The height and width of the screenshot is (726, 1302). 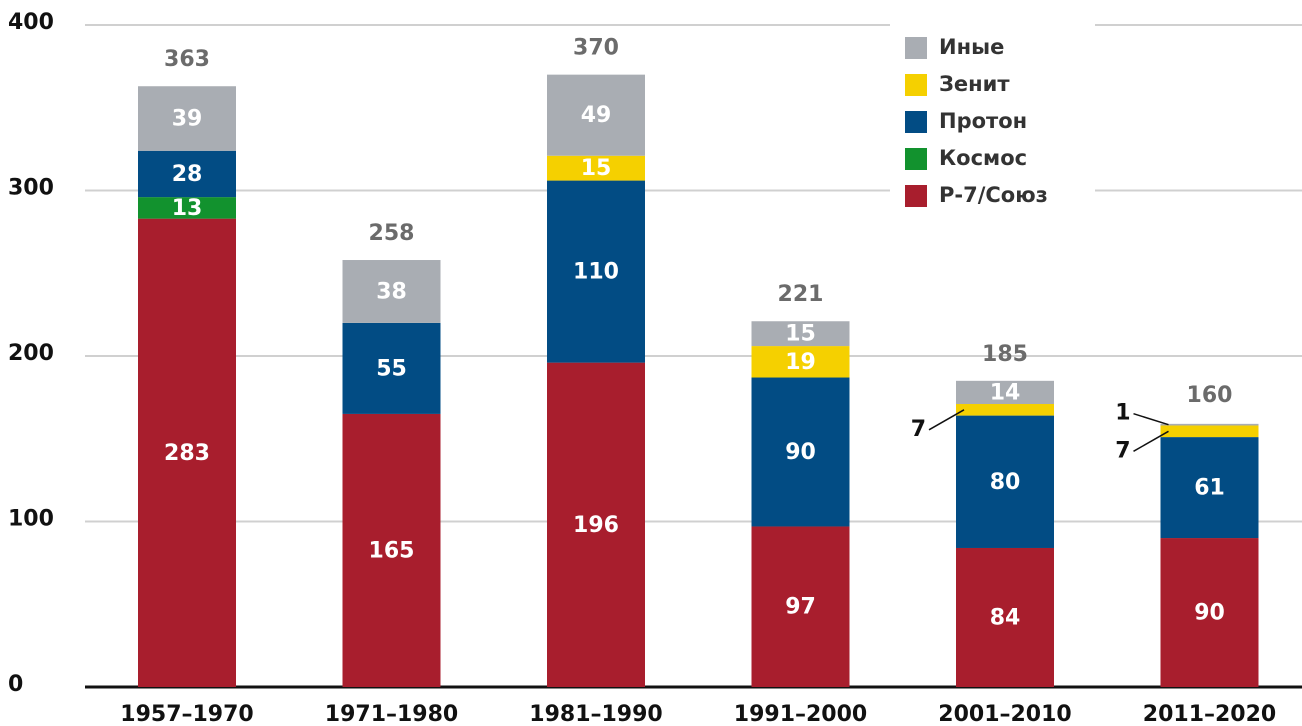 I want to click on value-label: 55, so click(x=391, y=368).